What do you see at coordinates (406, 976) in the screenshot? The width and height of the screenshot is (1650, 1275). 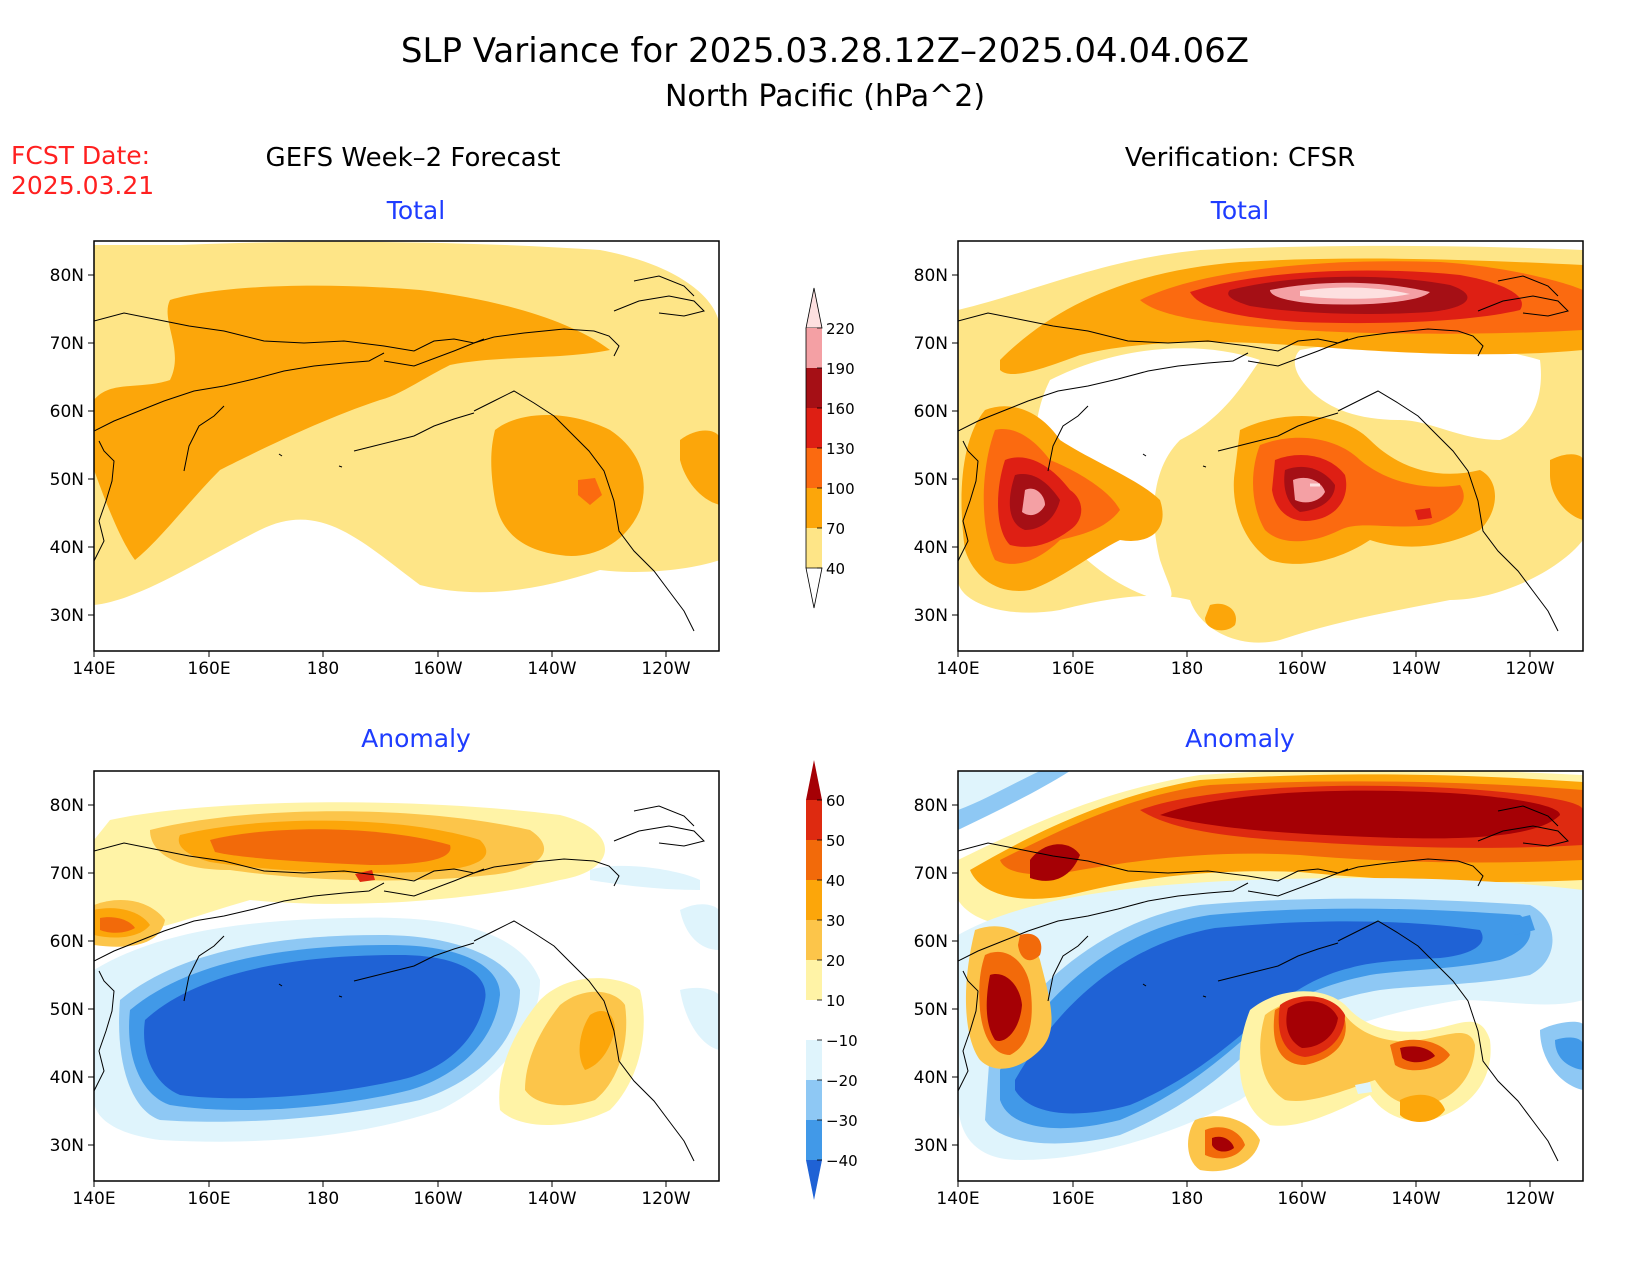 I see `map-panel-gefs-anomaly` at bounding box center [406, 976].